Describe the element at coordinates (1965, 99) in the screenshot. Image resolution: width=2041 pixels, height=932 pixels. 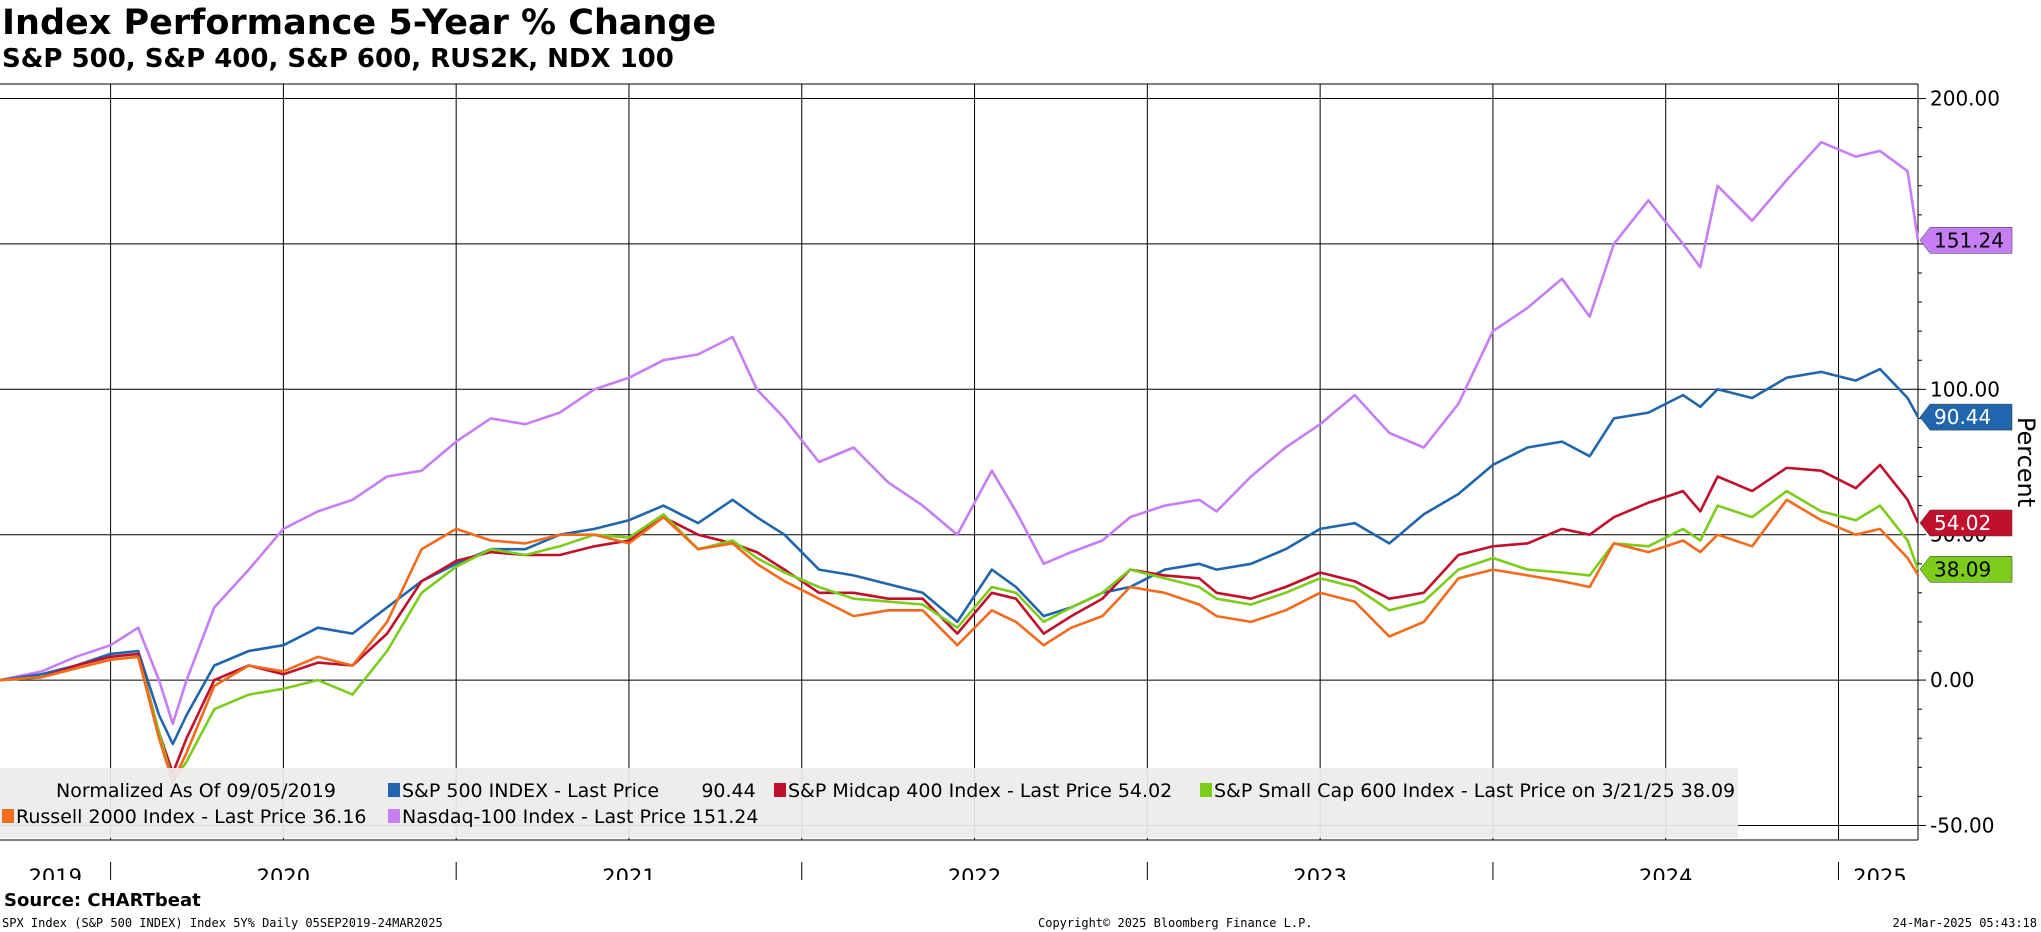
I see `y-tick-label: 200.00` at that location.